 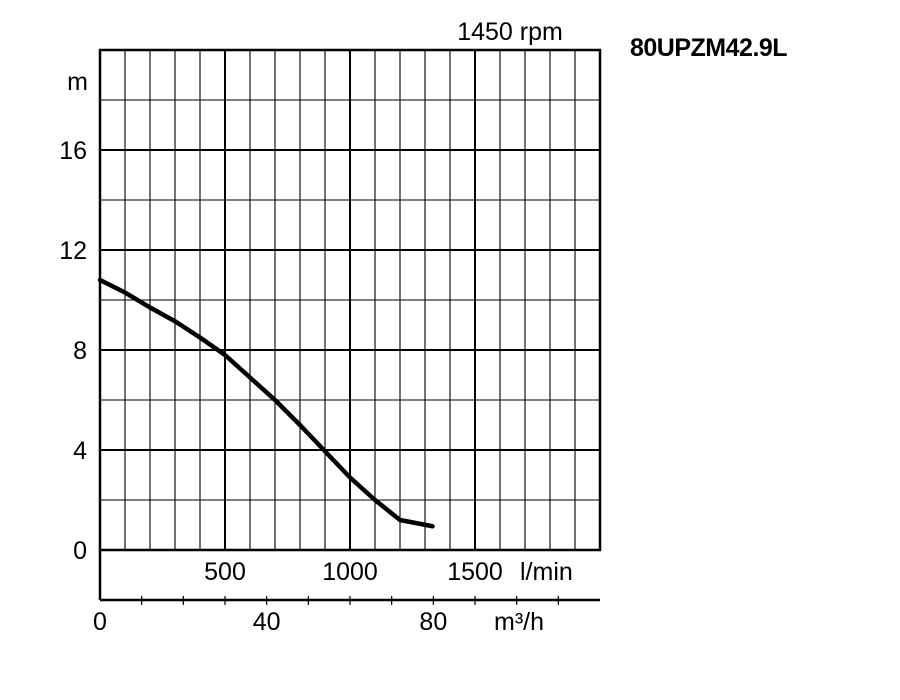 What do you see at coordinates (100, 622) in the screenshot?
I see `x-tick-label-m3h: 0` at bounding box center [100, 622].